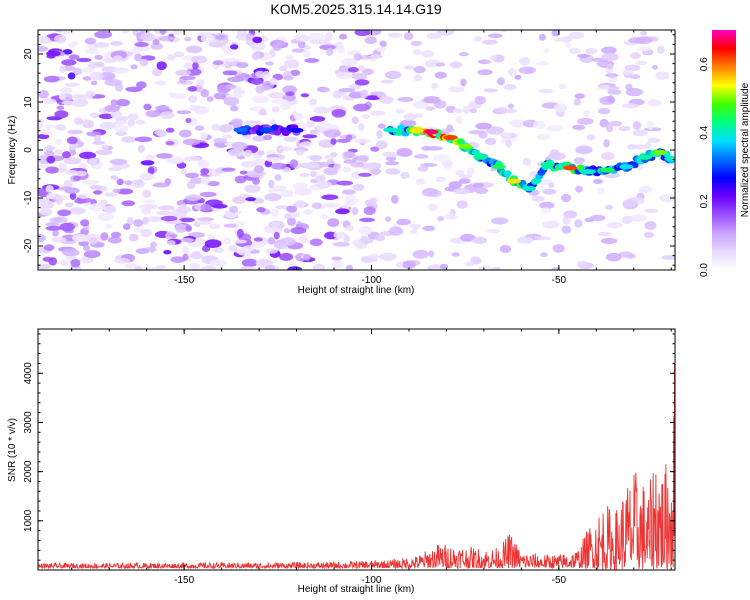 The height and width of the screenshot is (600, 750). What do you see at coordinates (465, 146) in the screenshot?
I see `heatmap-peak` at bounding box center [465, 146].